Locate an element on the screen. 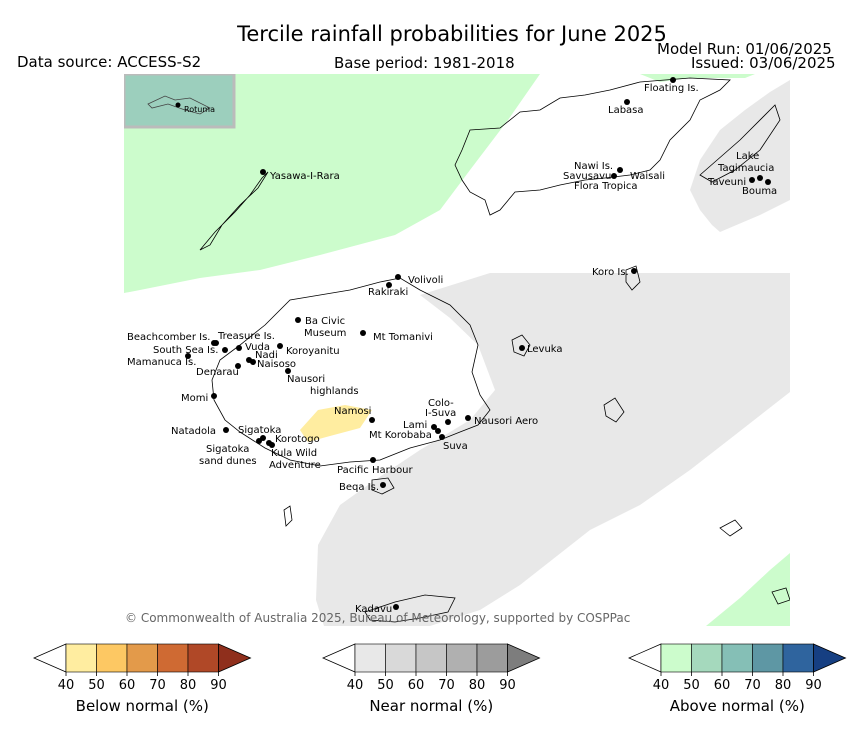  place-label: Nausori Aero is located at coordinates (506, 421).